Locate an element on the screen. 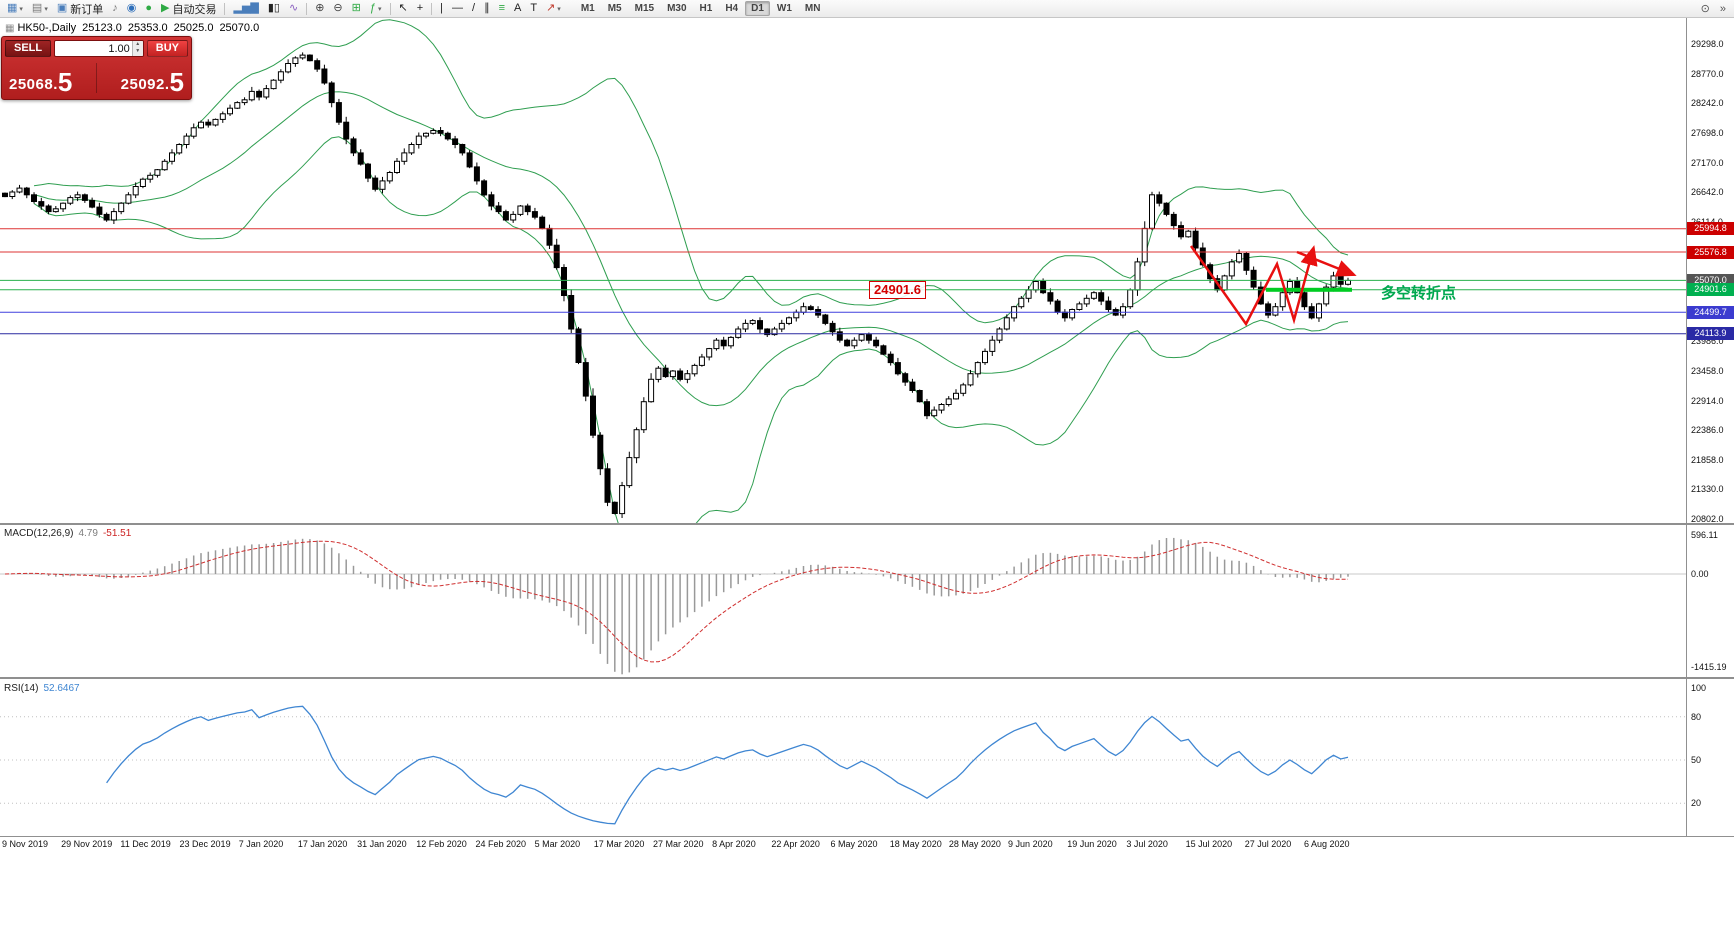  toolbar-left-group: ▦ ▾ ▤ ▾ ▣ 新订单 ♪ ◉ ● ▶ 自动交易 ▂▅▇ ▮▯ ∿ ⊕ ⊖ ⊞ ƒ ▾ ↖ + | — / ∥ ≡ A T ↗ ▾ is located at coordinates (284, 9).